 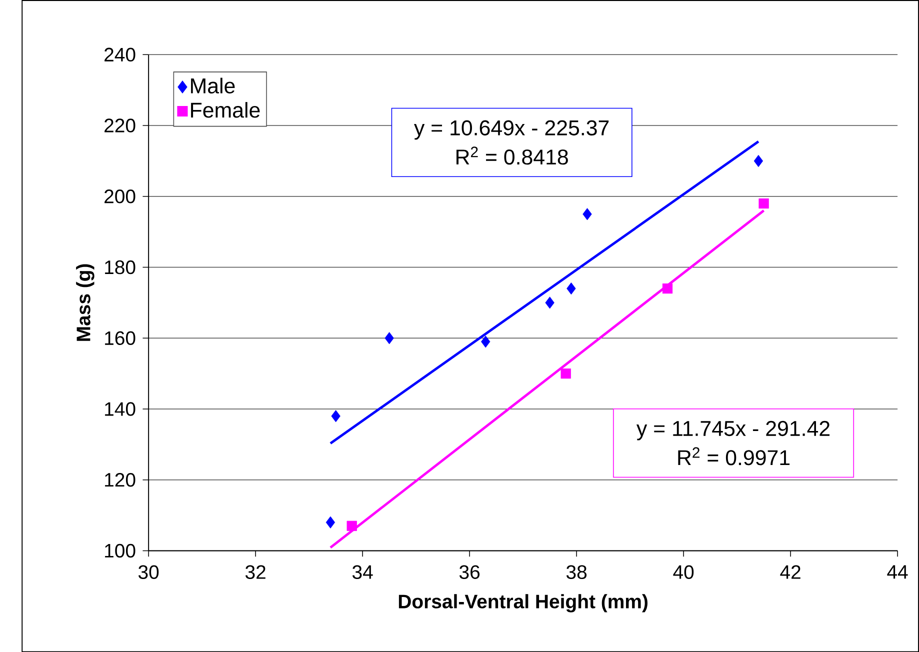 I want to click on x-axis-title: Dorsal-Ventral Height (mm), so click(x=523, y=603).